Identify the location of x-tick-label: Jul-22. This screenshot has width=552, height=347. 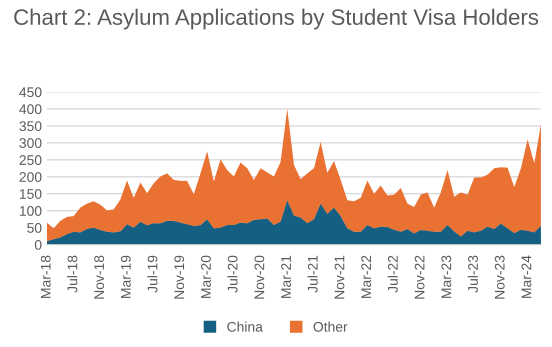
(393, 274).